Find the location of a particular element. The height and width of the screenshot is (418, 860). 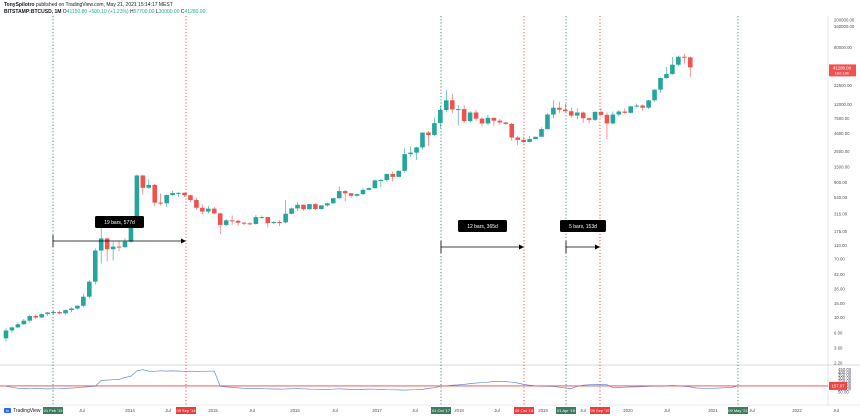

price-tick-label: 10.00 is located at coordinates (839, 317).